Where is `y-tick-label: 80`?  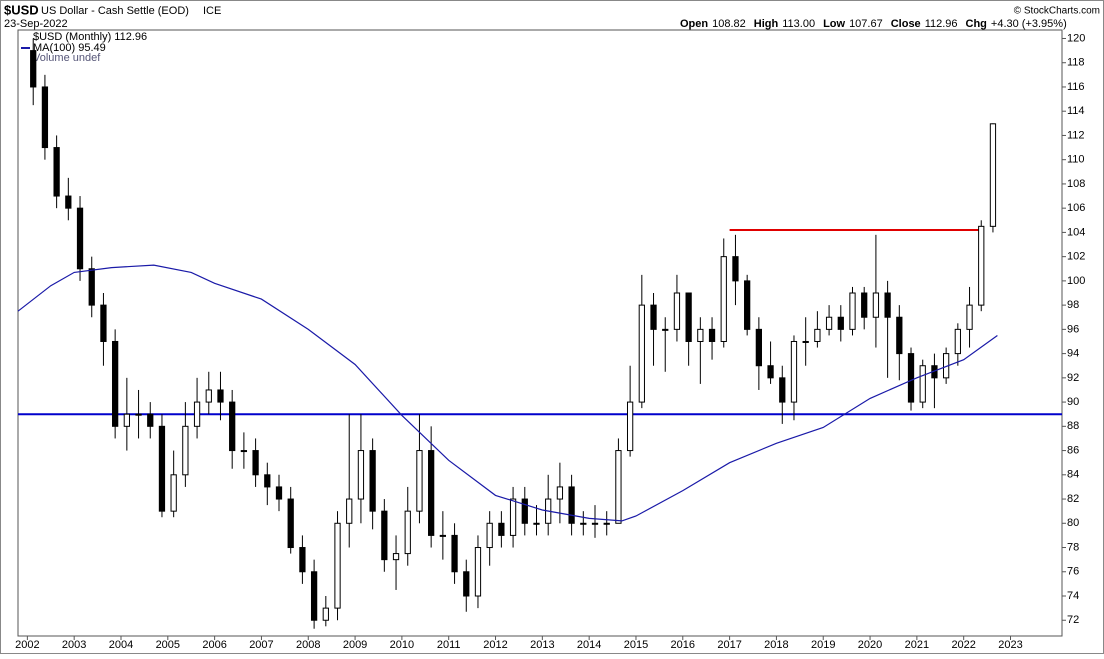
y-tick-label: 80 is located at coordinates (1073, 523).